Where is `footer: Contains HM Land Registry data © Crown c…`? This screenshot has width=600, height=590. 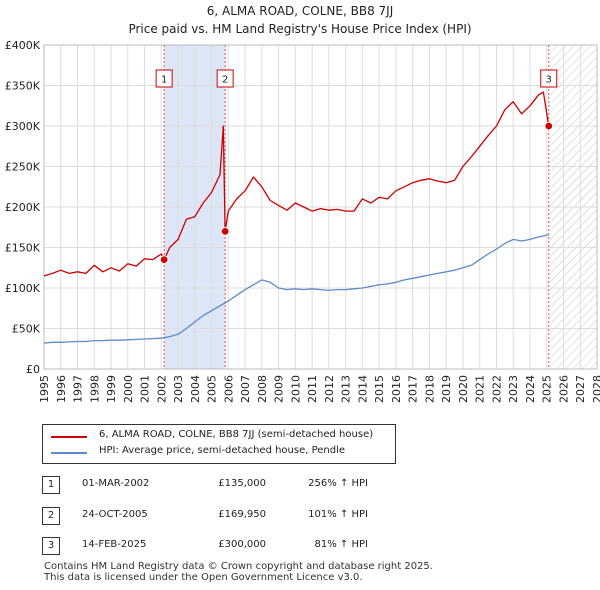 footer: Contains HM Land Registry data © Crown c… is located at coordinates (238, 572).